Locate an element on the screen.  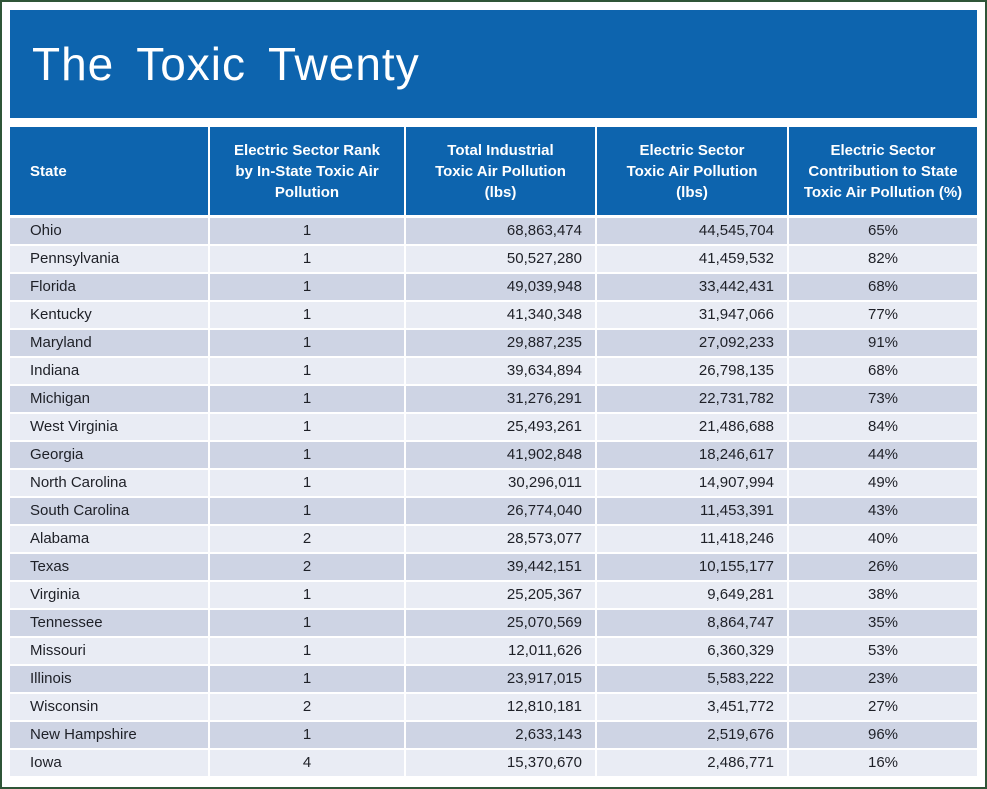
electric-sector-cell: 9,649,281 is located at coordinates (692, 595).